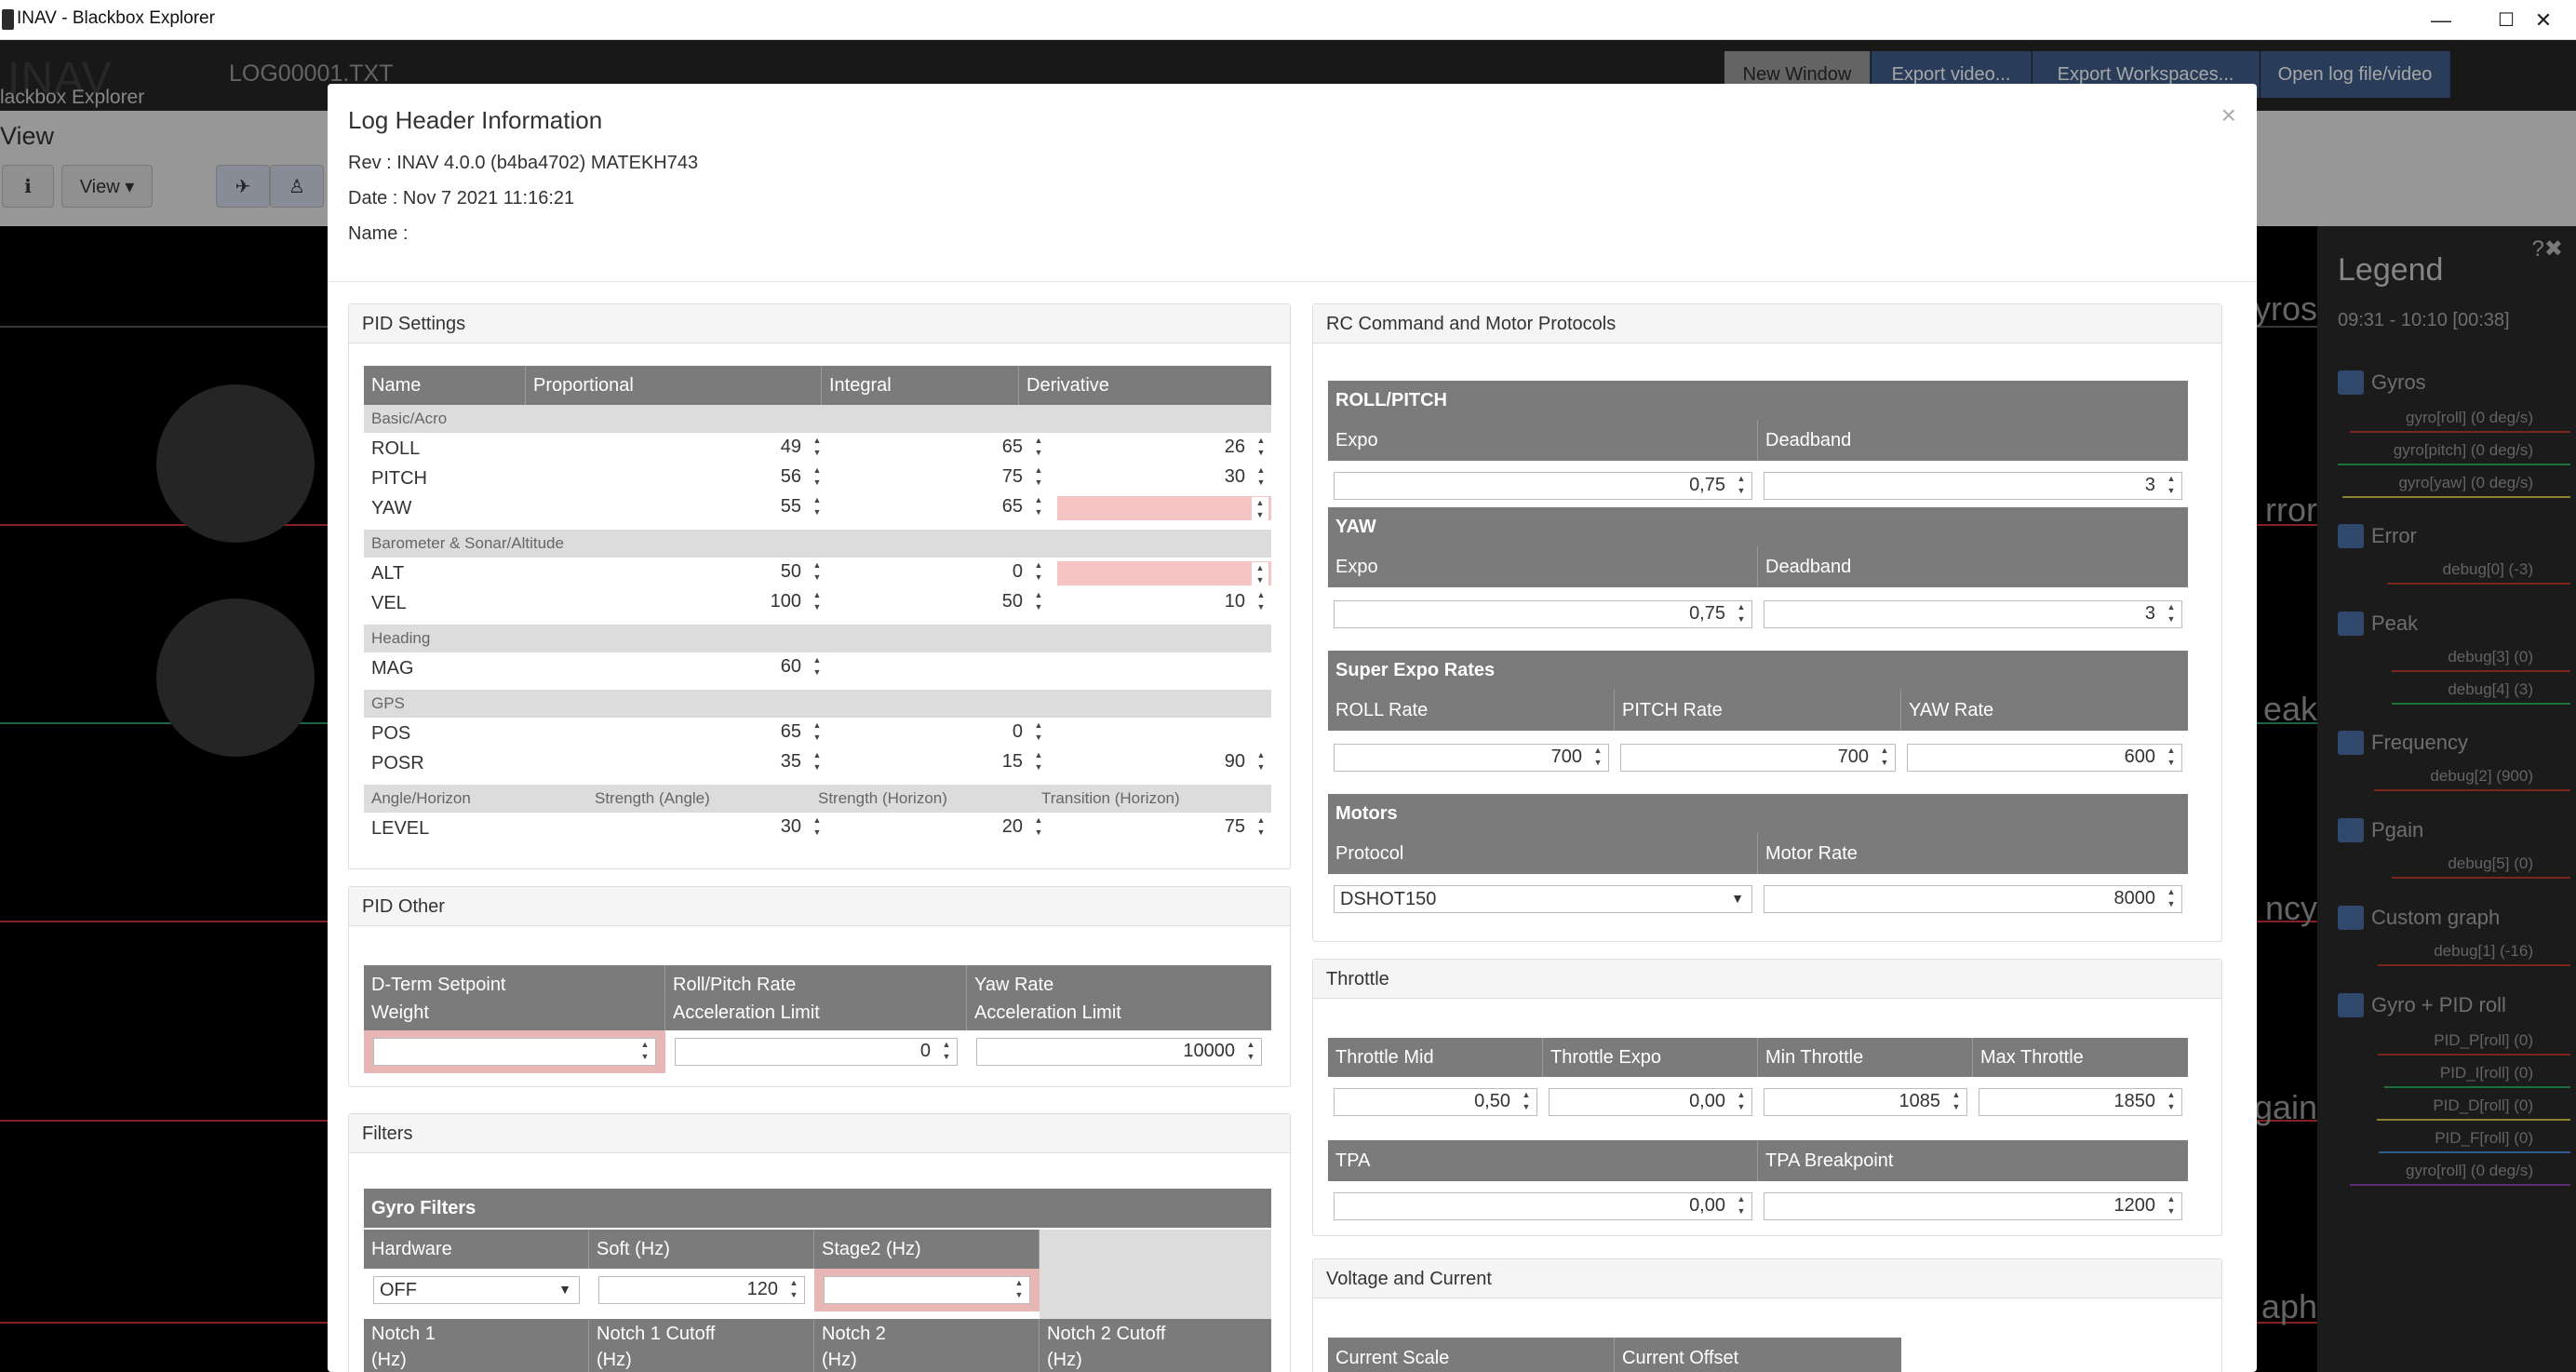 This screenshot has width=2576, height=1372. What do you see at coordinates (1973, 899) in the screenshot?
I see `motor-rate-input: 8000 ▲ ▼` at bounding box center [1973, 899].